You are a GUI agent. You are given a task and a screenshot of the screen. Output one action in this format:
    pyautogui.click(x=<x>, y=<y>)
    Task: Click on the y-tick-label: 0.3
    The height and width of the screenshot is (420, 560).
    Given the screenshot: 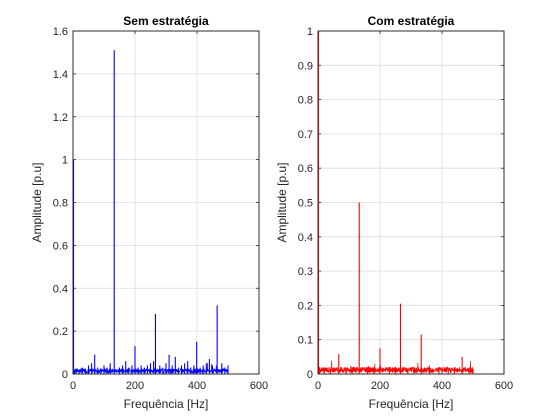 What is the action you would take?
    pyautogui.click(x=305, y=272)
    